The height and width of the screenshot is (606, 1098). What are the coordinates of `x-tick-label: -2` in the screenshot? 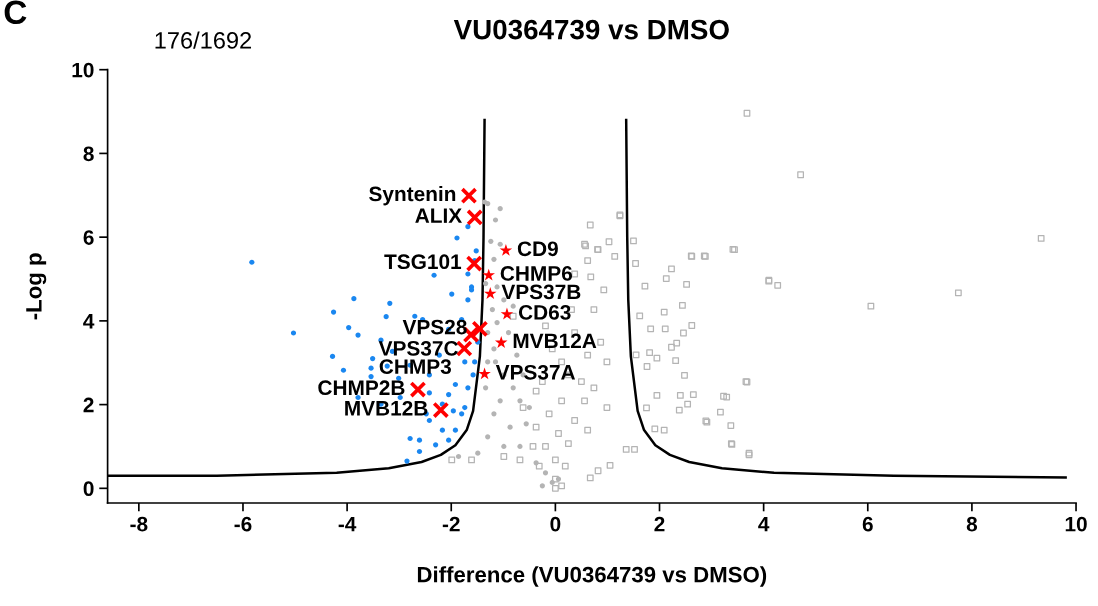 It's located at (451, 524).